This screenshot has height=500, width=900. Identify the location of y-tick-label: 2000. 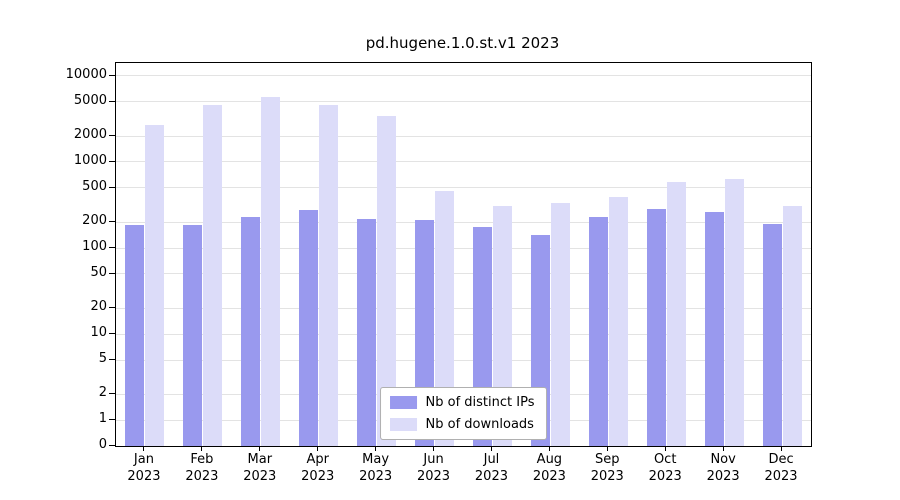
(90, 135).